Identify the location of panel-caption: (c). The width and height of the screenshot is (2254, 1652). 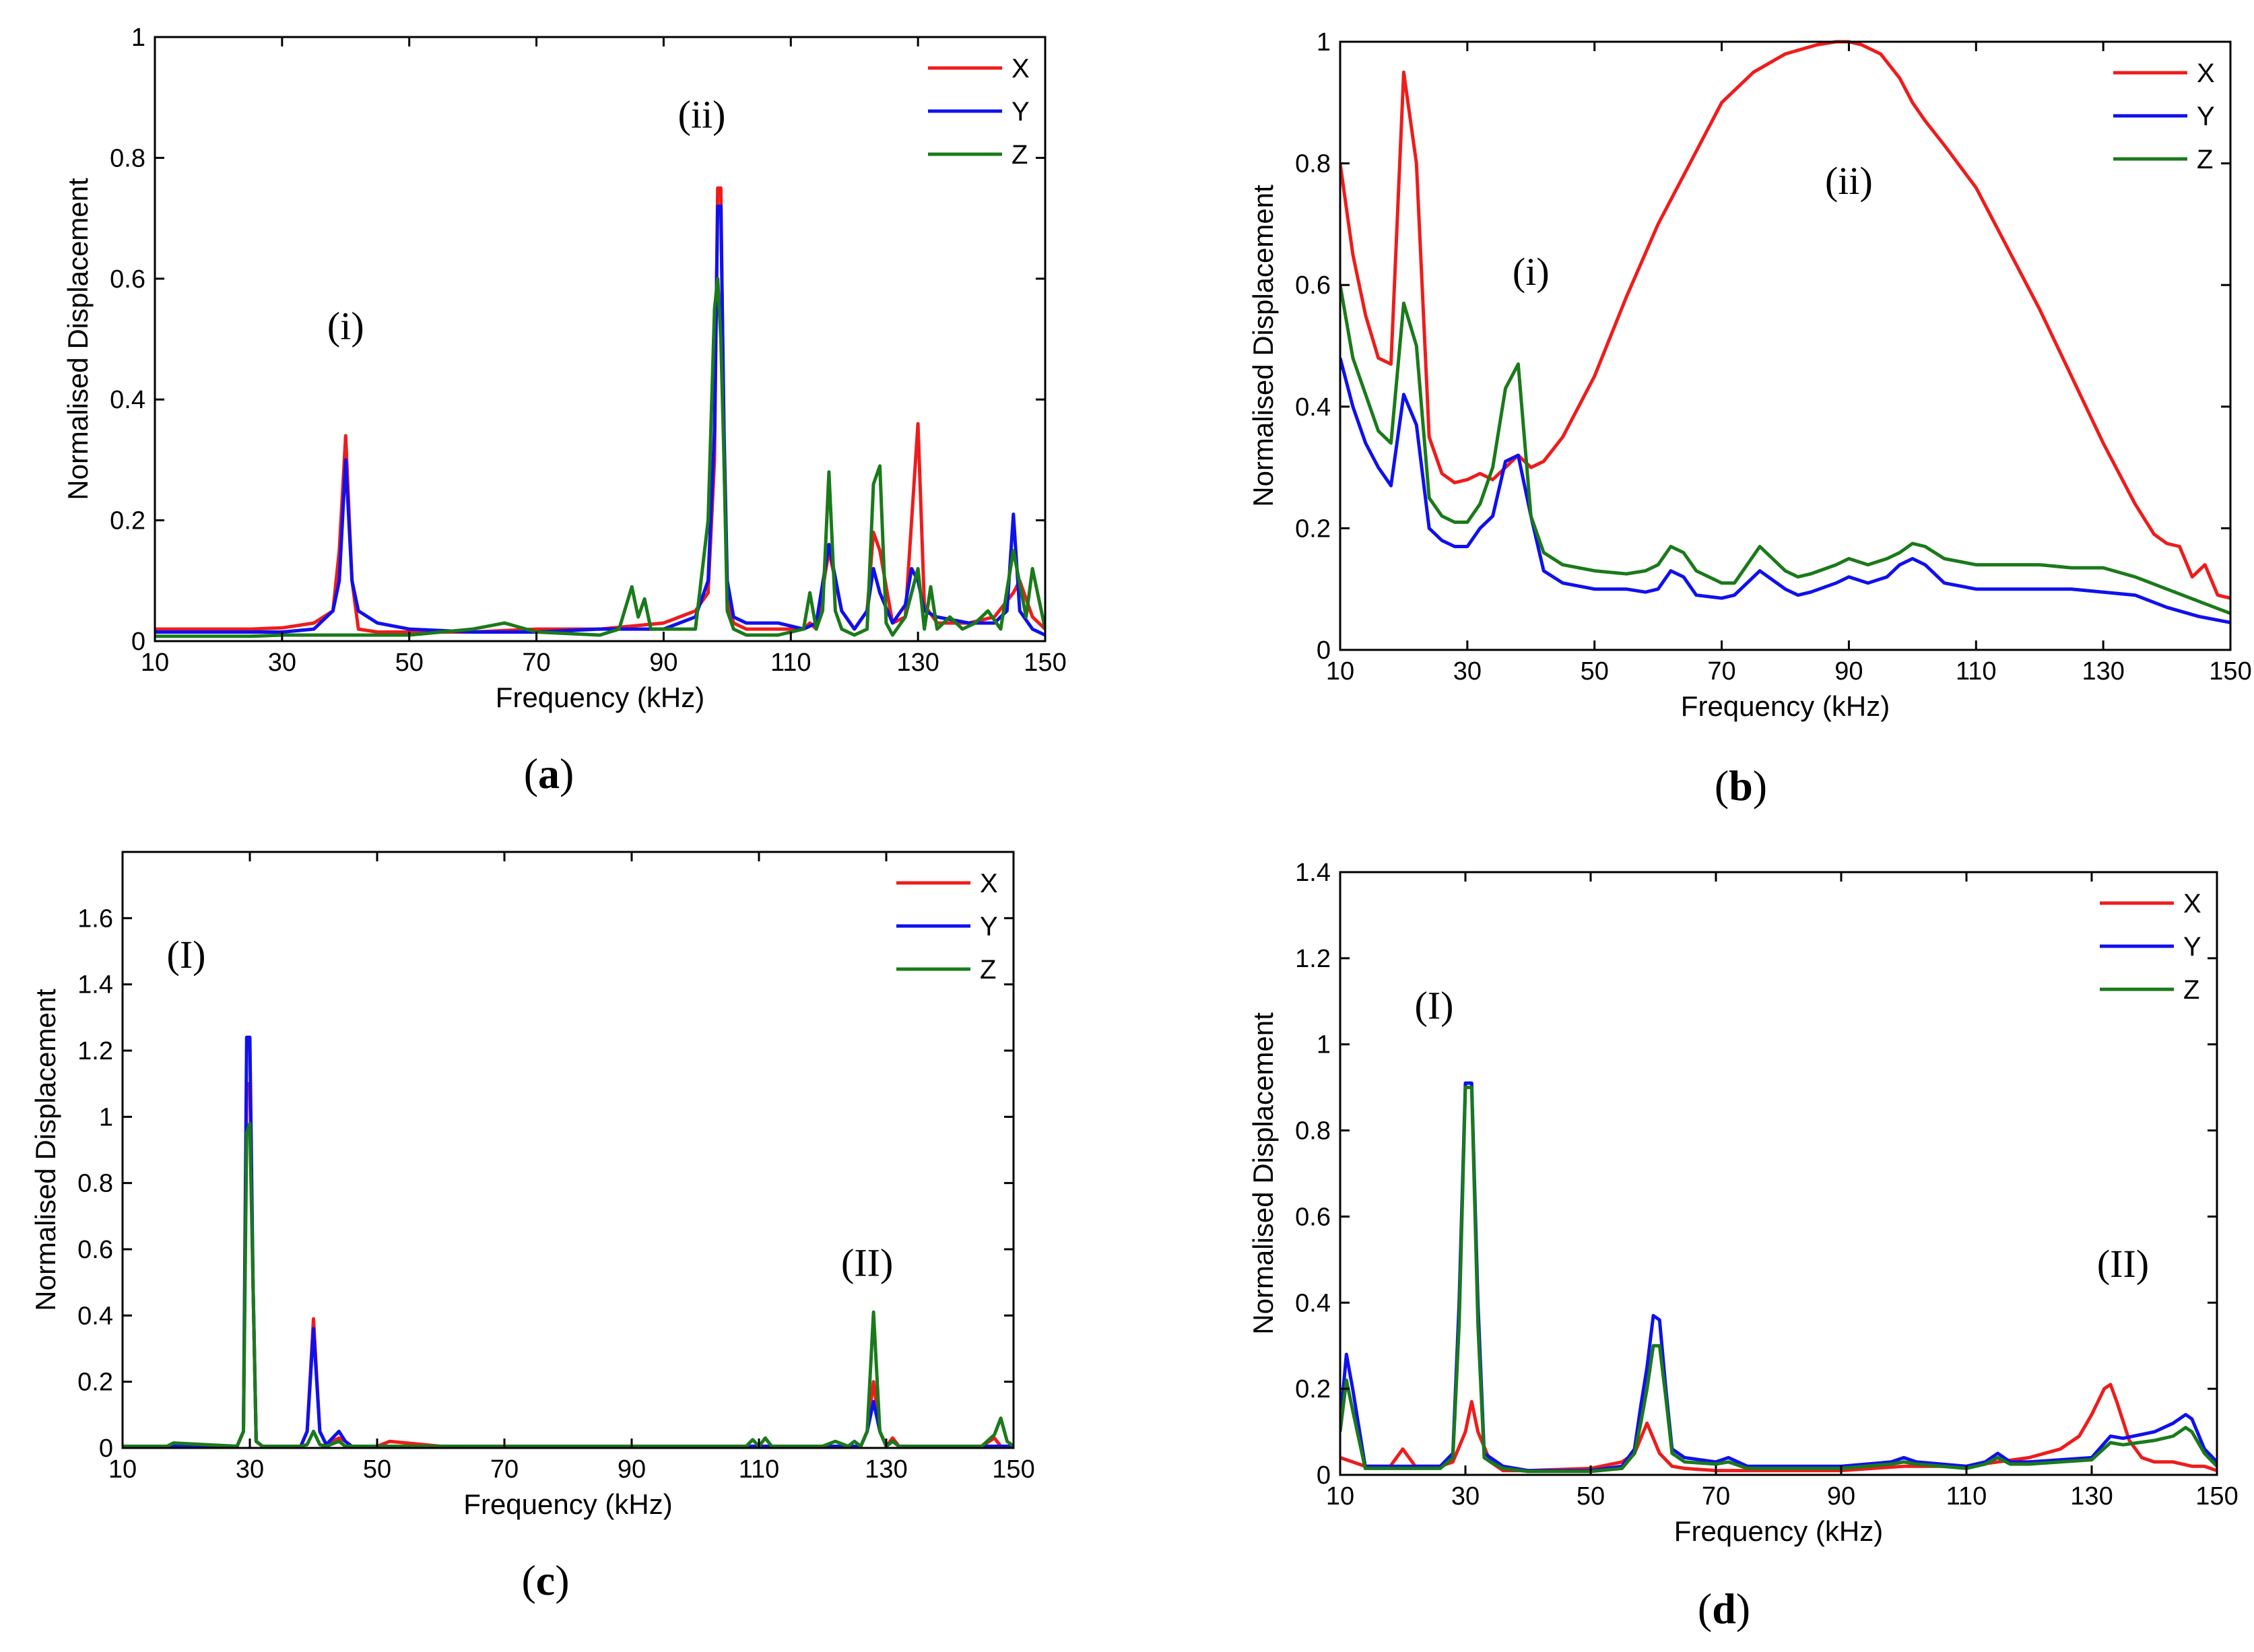
(545, 1580).